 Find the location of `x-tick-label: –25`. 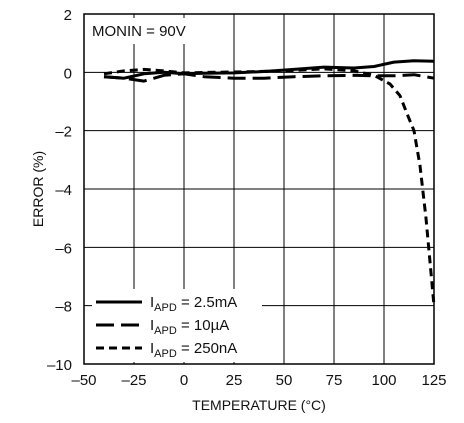

x-tick-label: –25 is located at coordinates (133, 380).